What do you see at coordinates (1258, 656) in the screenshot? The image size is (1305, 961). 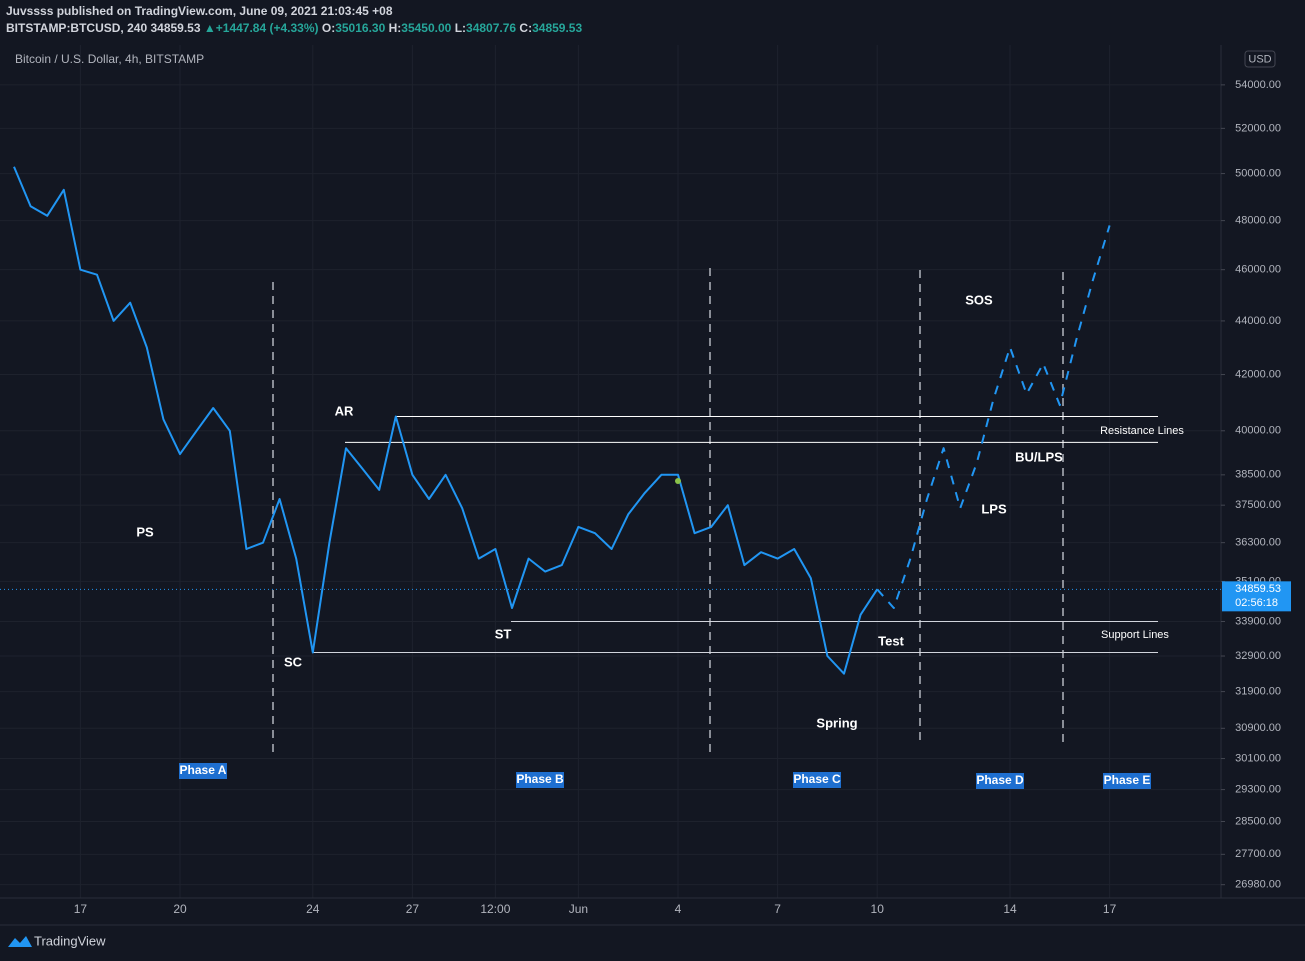 I see `y-tick-label: 32900.00` at bounding box center [1258, 656].